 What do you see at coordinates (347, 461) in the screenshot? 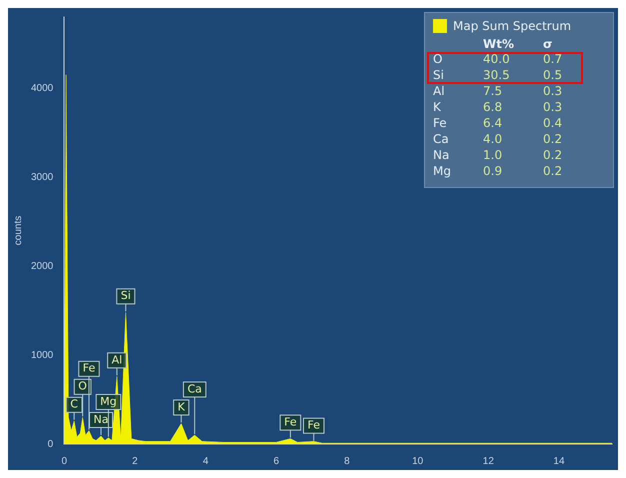
I see `x-tick-label: 8` at bounding box center [347, 461].